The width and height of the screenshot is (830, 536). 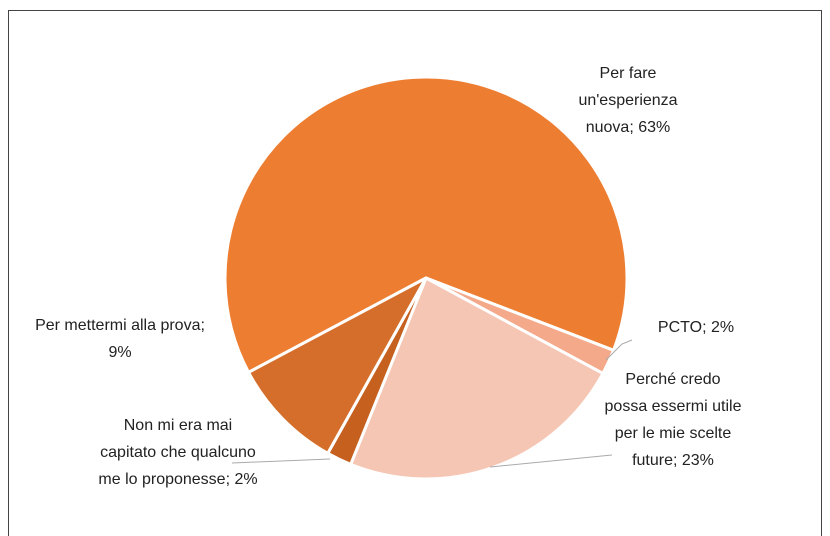 I want to click on data-label: Per mettermi alla prova; 9%, so click(x=120, y=339).